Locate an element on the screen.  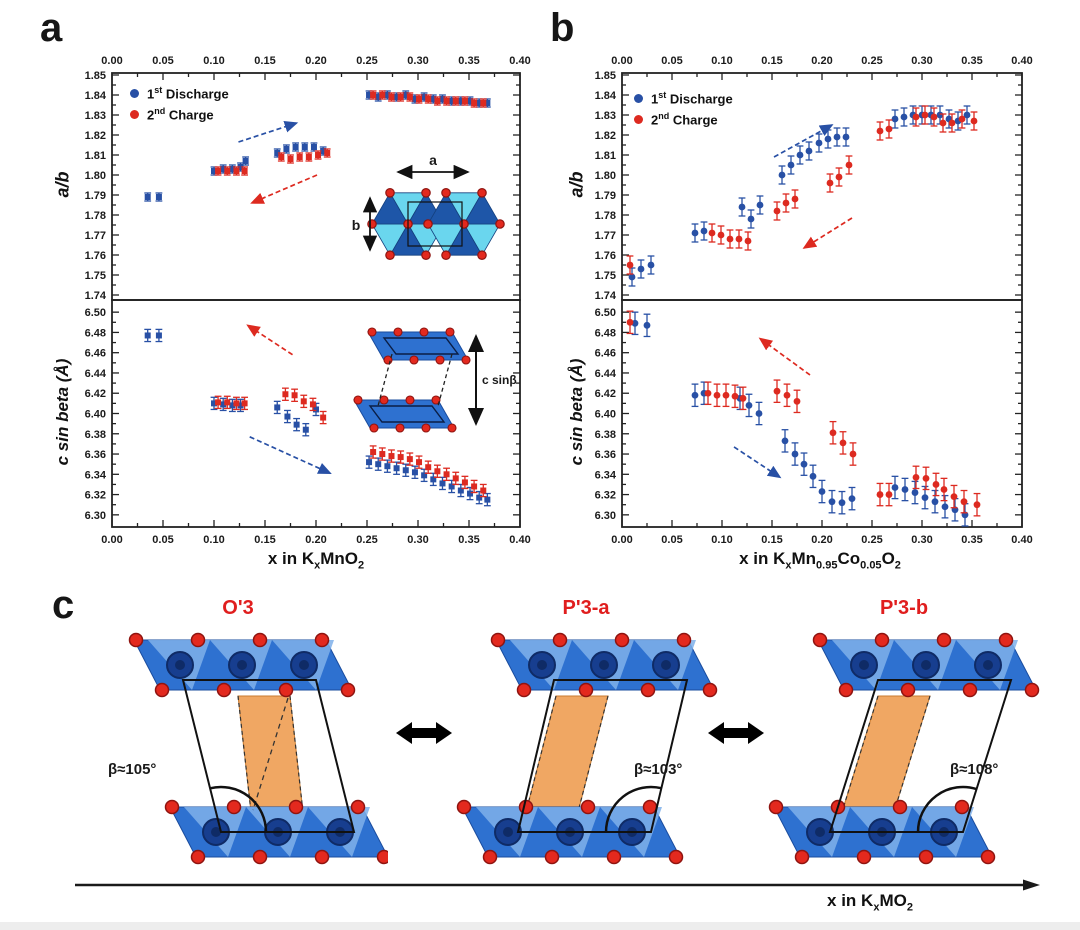
svg-text: 1.80 is located at coordinates (95, 176).